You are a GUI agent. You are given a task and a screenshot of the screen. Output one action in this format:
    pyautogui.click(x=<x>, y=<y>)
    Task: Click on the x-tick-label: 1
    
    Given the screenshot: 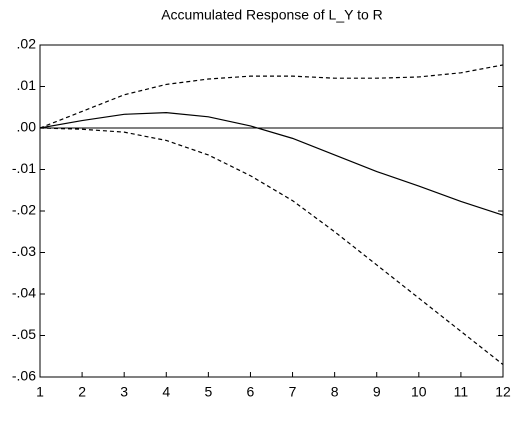 What is the action you would take?
    pyautogui.click(x=40, y=392)
    